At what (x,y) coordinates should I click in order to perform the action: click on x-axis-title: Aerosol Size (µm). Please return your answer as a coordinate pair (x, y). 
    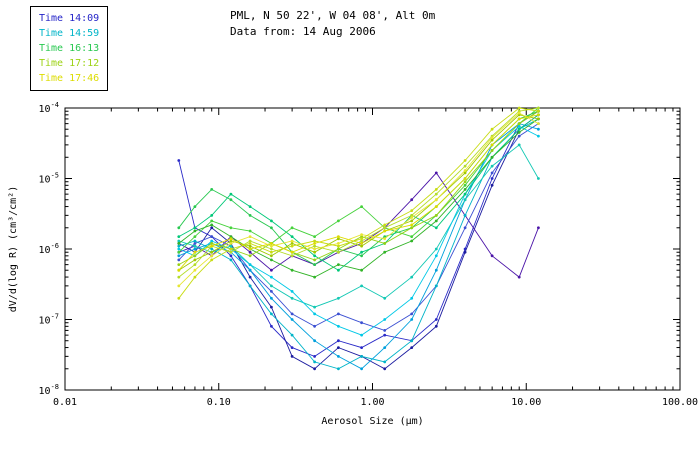
    Looking at the image, I should click on (372, 421).